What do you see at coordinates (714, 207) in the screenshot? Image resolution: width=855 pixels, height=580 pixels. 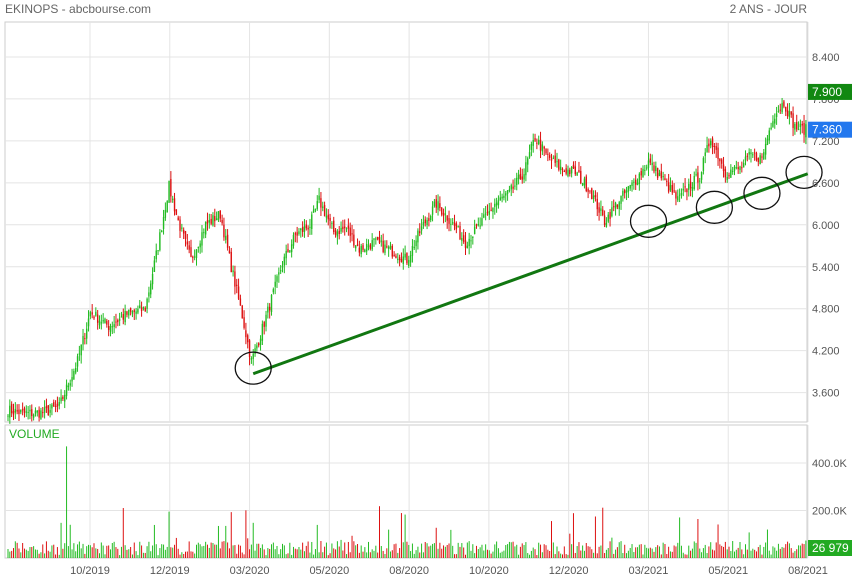 I see `support-circle` at bounding box center [714, 207].